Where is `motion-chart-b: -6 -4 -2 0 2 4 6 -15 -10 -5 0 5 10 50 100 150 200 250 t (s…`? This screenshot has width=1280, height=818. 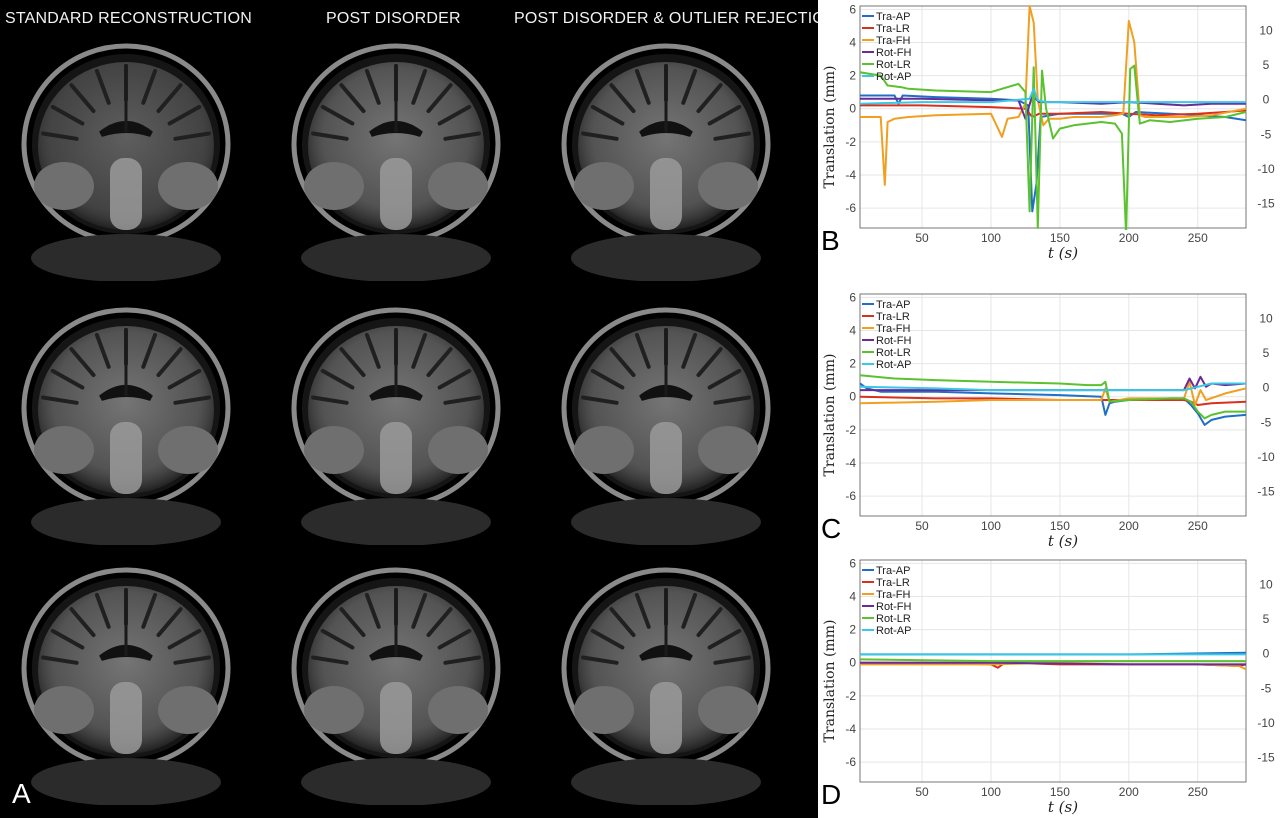
motion-chart-b: -6 -4 -2 0 2 4 6 -15 -10 -5 0 5 10 50 100 150 200 250 t (s… is located at coordinates (1049, 131).